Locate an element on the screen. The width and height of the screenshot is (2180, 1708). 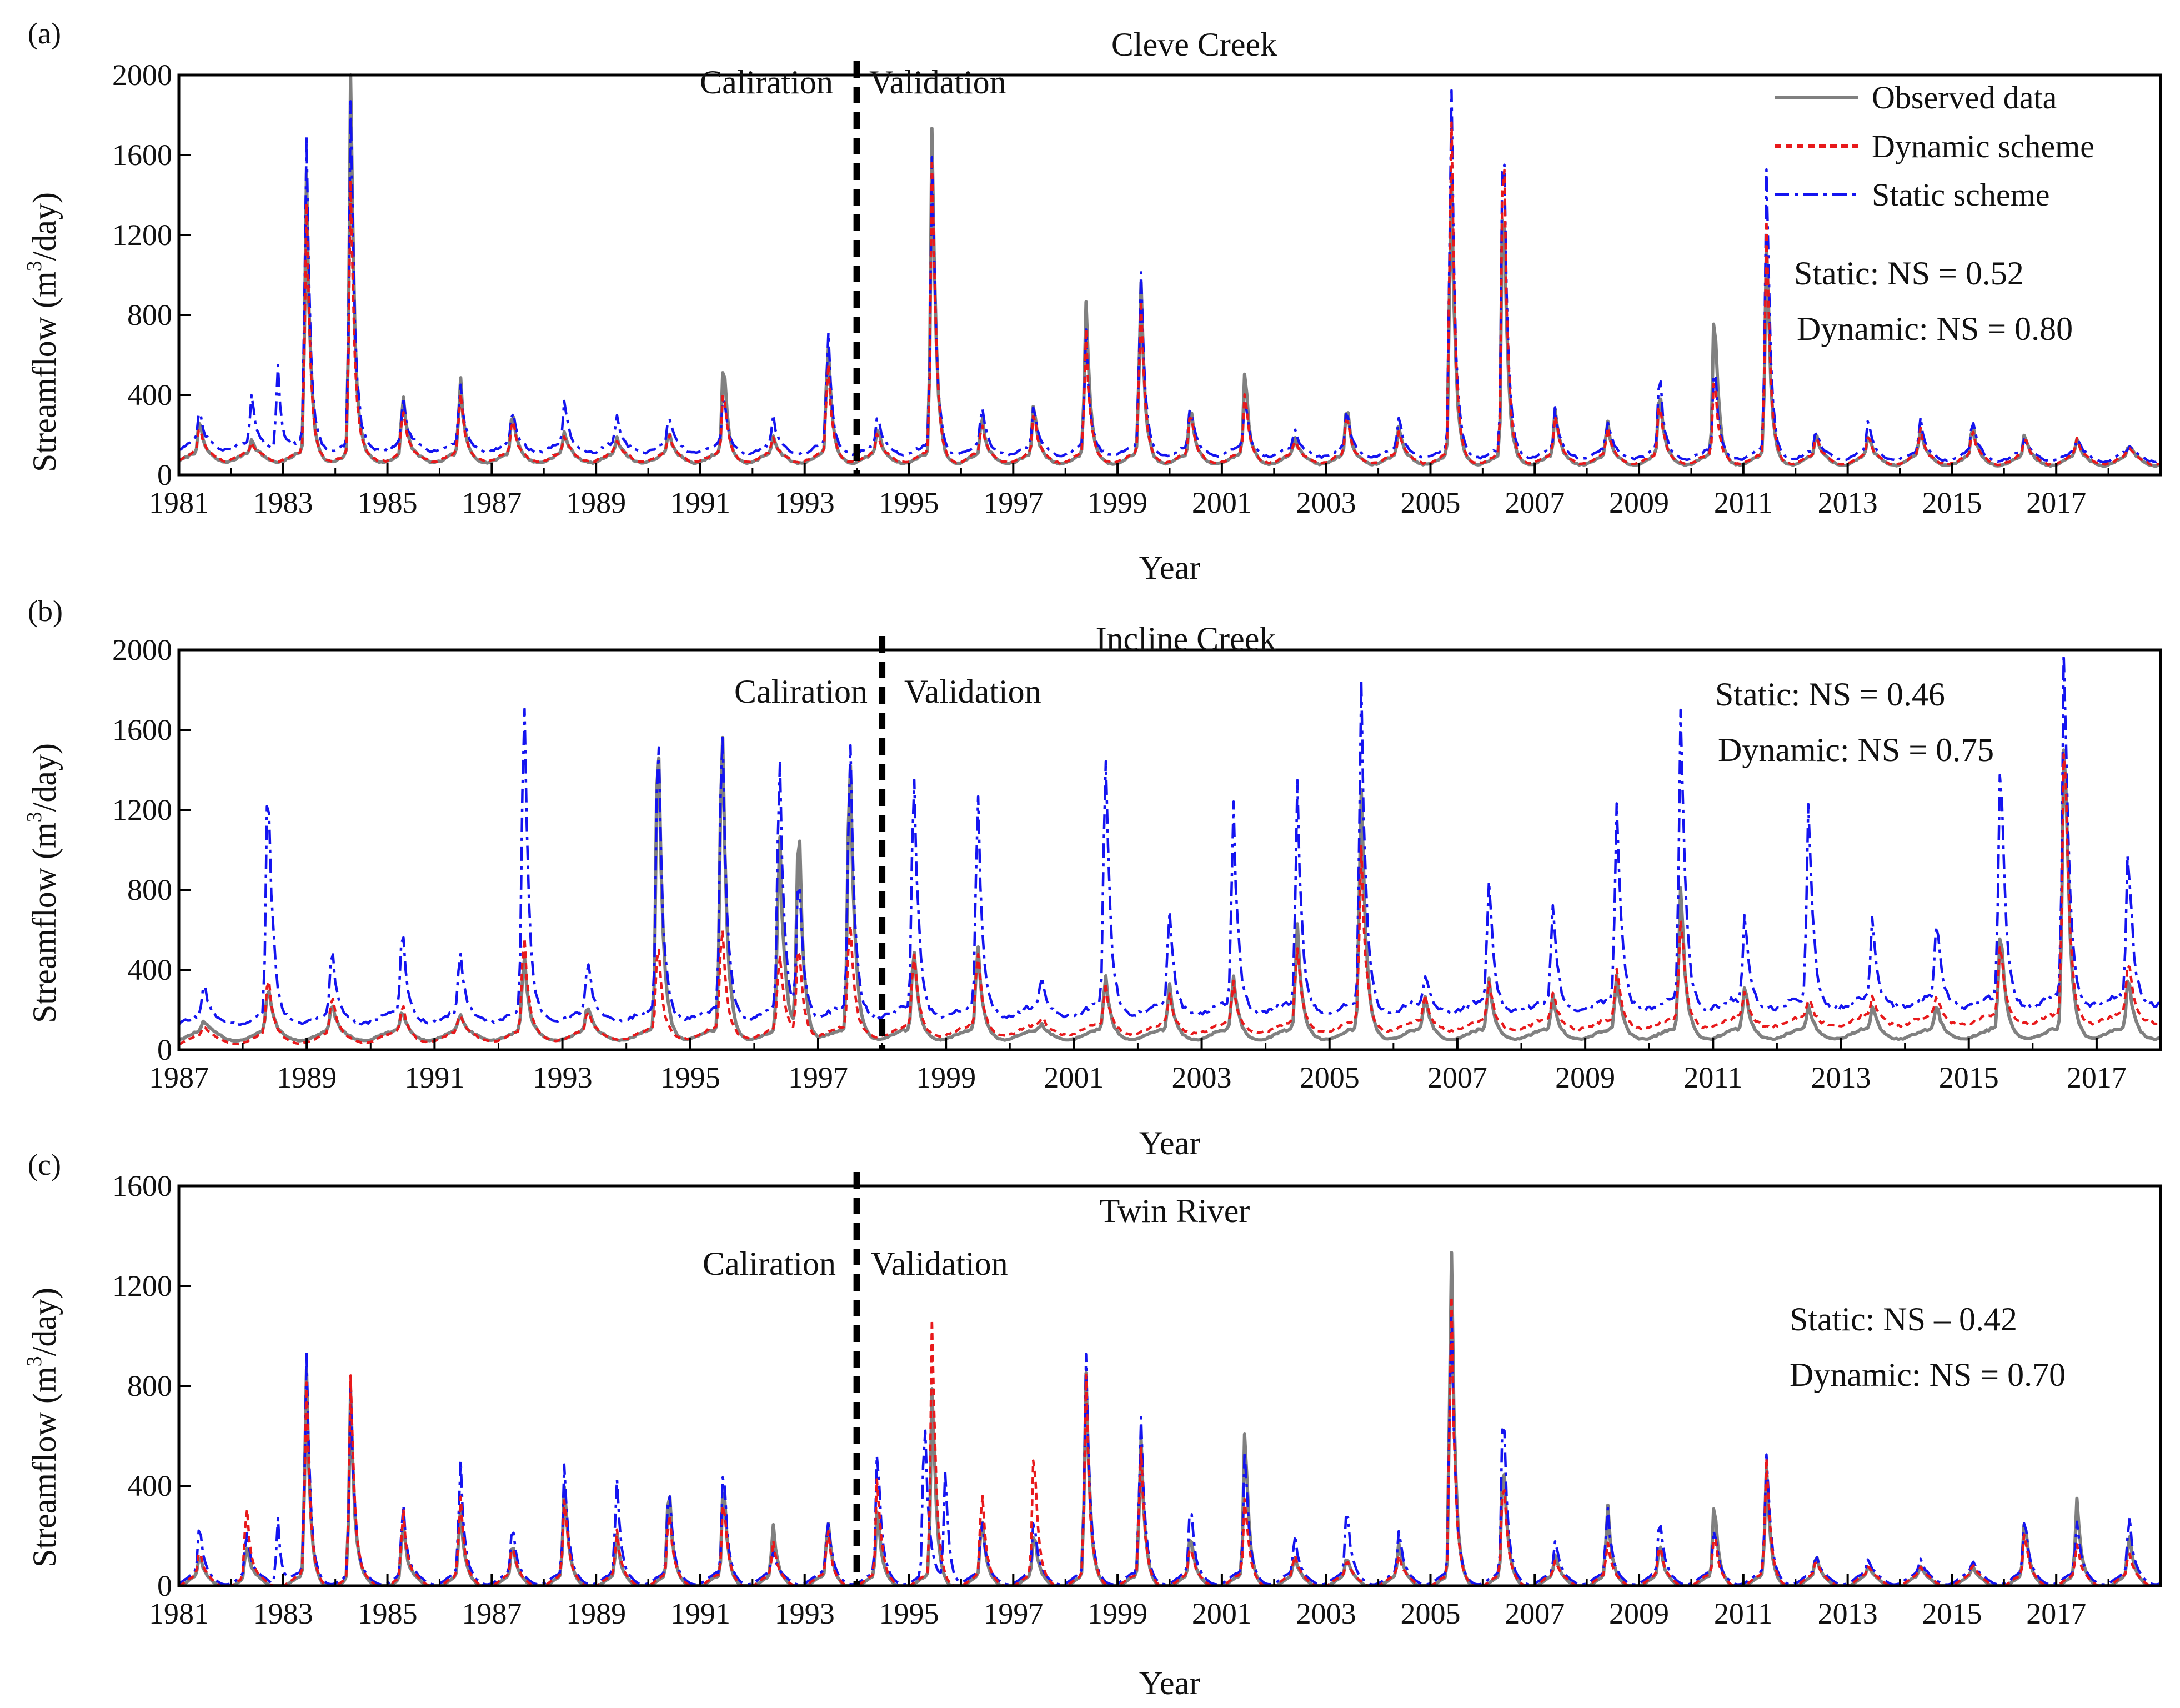
y-tick-label: 800 is located at coordinates (149, 1386).